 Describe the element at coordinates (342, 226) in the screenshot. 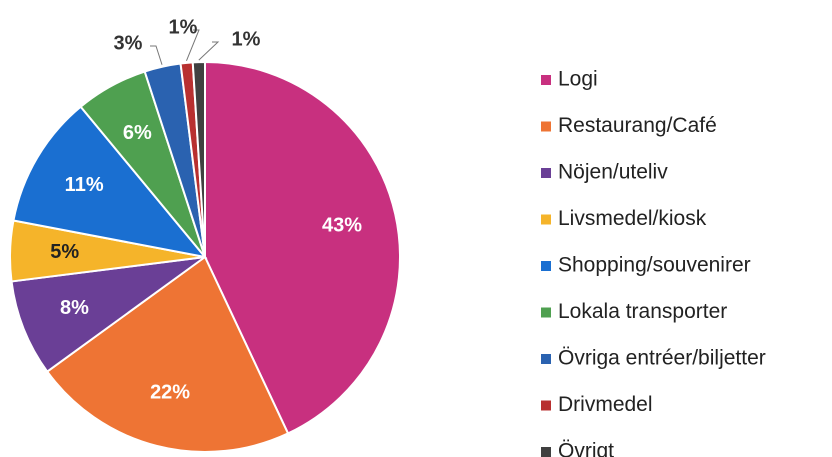

I see `pie-label: 43%` at that location.